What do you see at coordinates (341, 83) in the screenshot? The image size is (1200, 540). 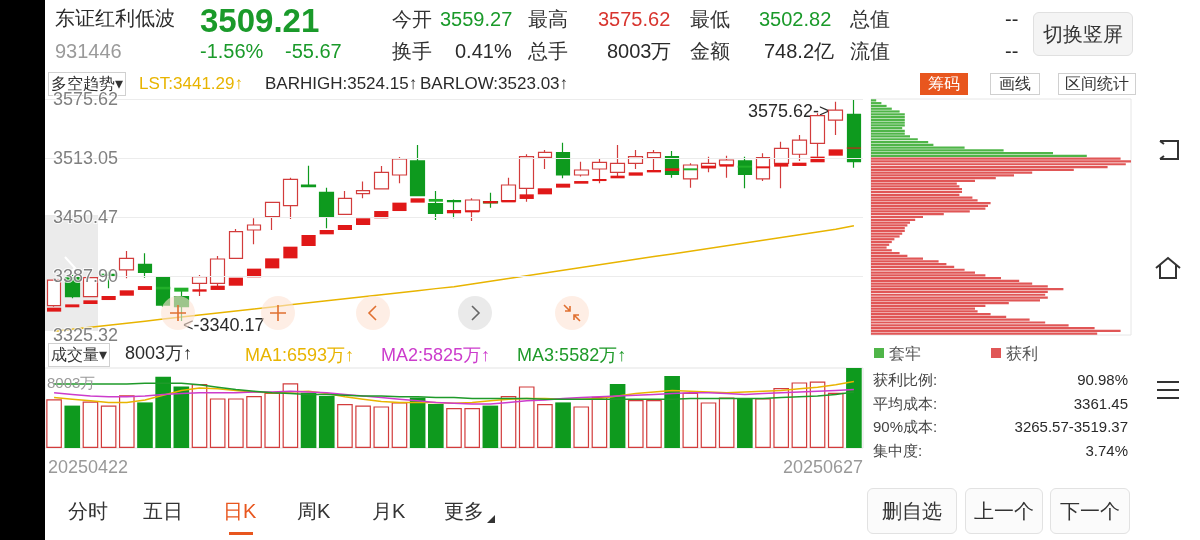 I see `text: BARHIGH:3524.15↑` at bounding box center [341, 83].